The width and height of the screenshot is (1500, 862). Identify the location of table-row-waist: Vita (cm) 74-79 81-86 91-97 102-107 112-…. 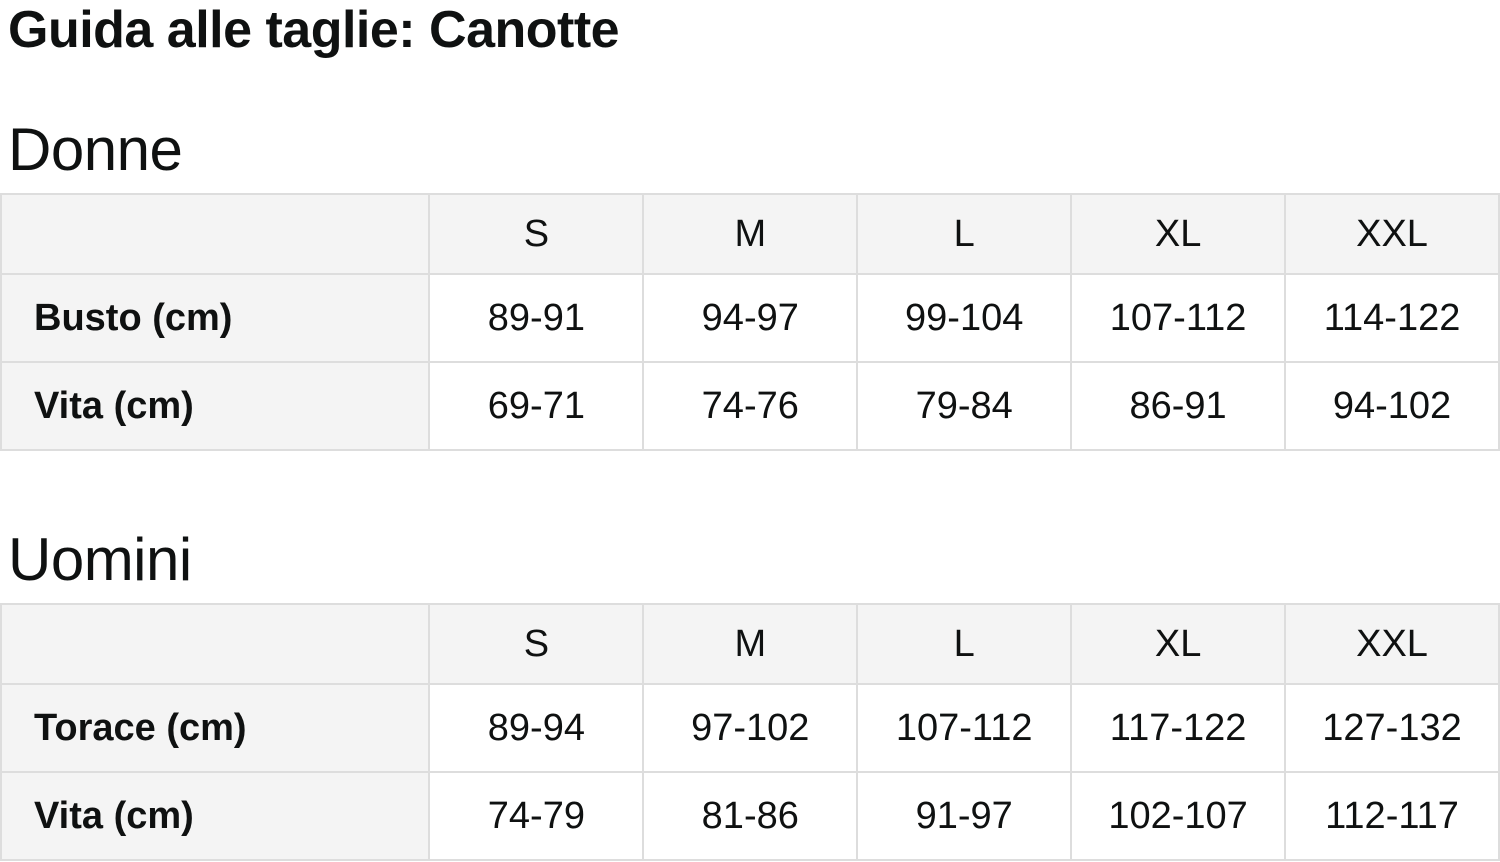
(750, 816).